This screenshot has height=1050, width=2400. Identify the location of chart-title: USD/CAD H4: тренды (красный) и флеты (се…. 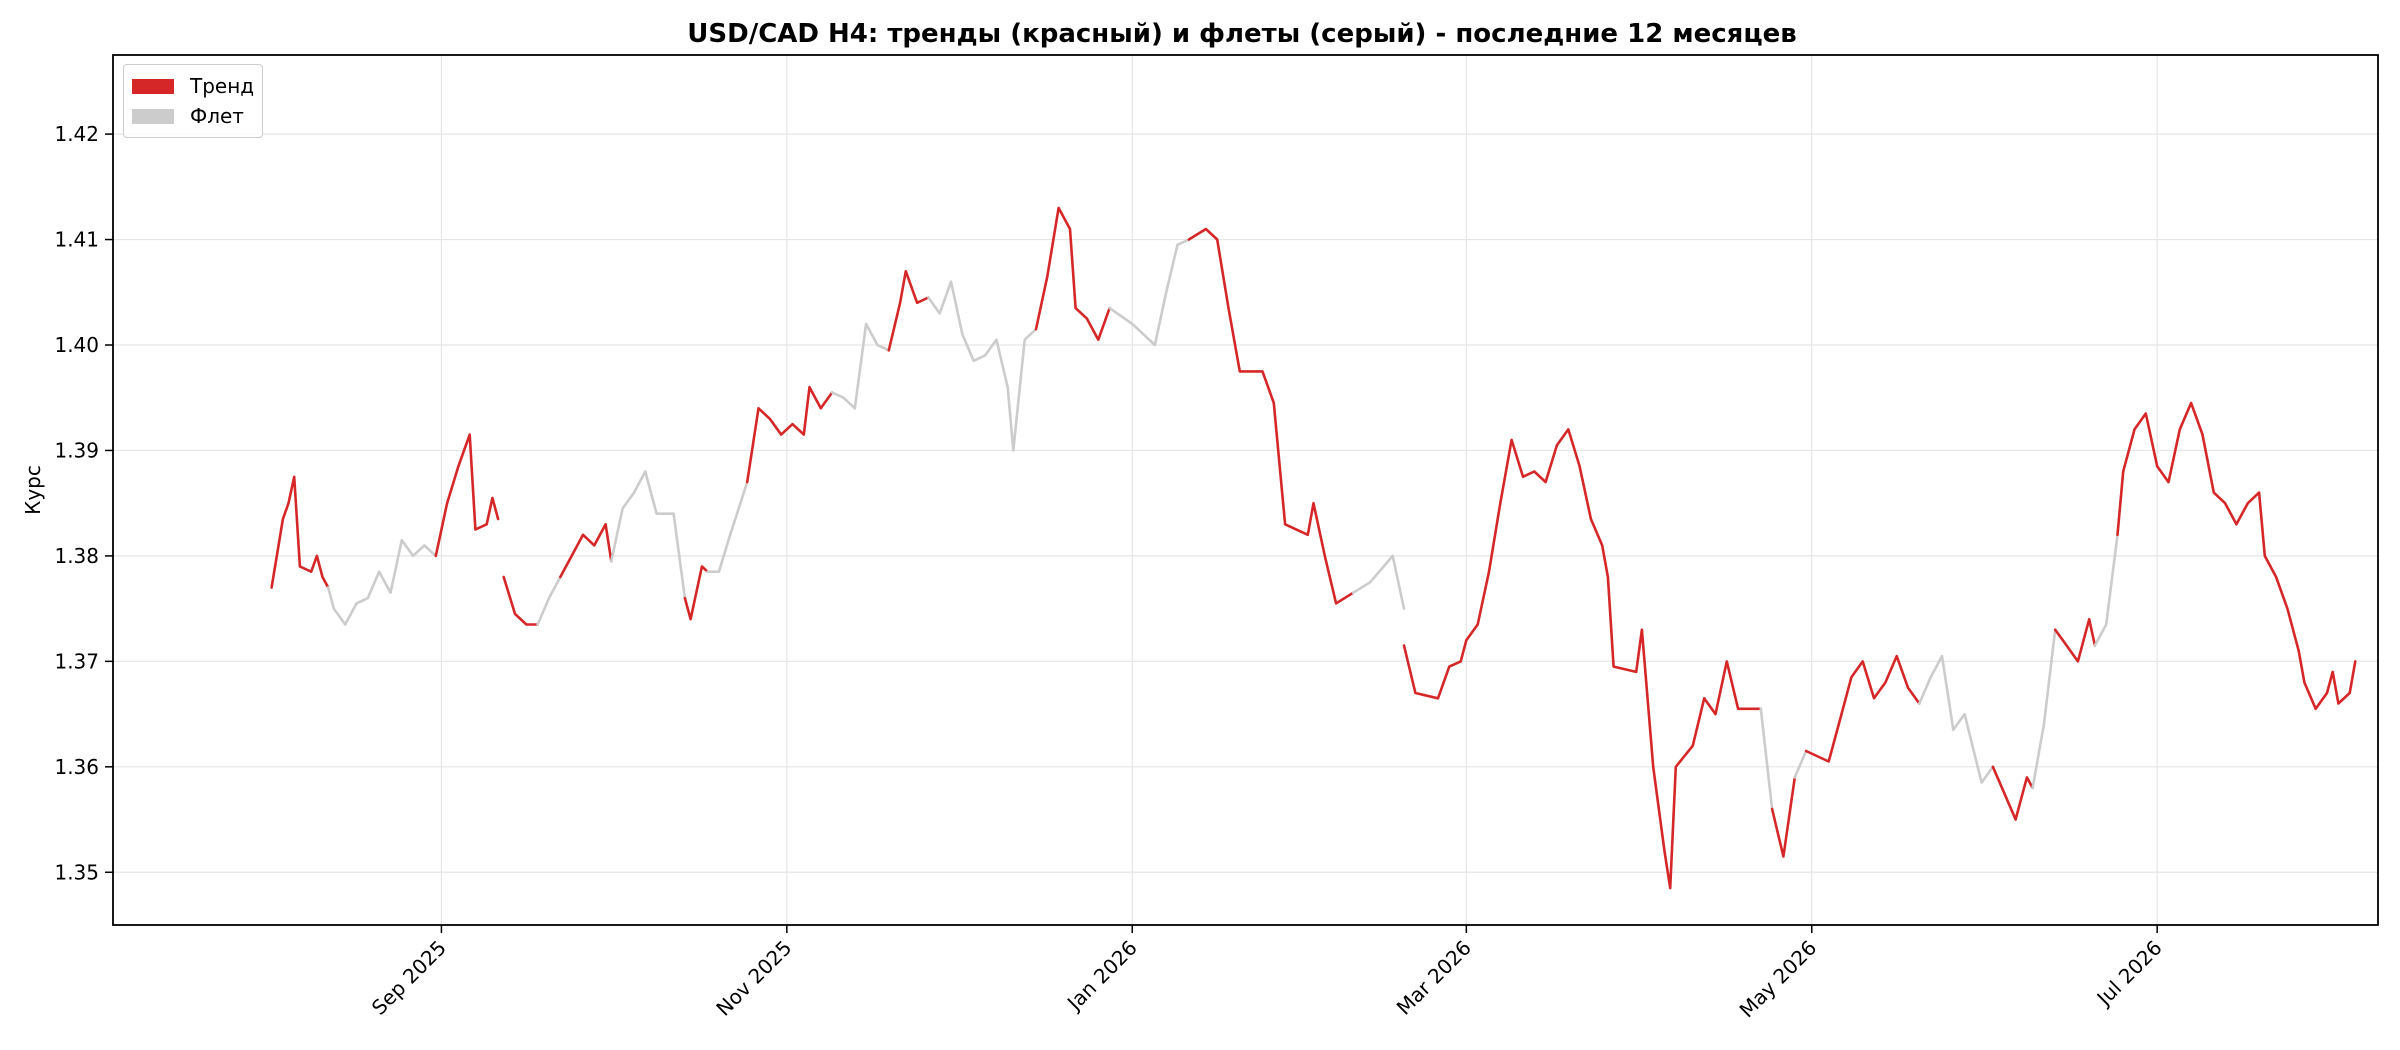
(1241, 34).